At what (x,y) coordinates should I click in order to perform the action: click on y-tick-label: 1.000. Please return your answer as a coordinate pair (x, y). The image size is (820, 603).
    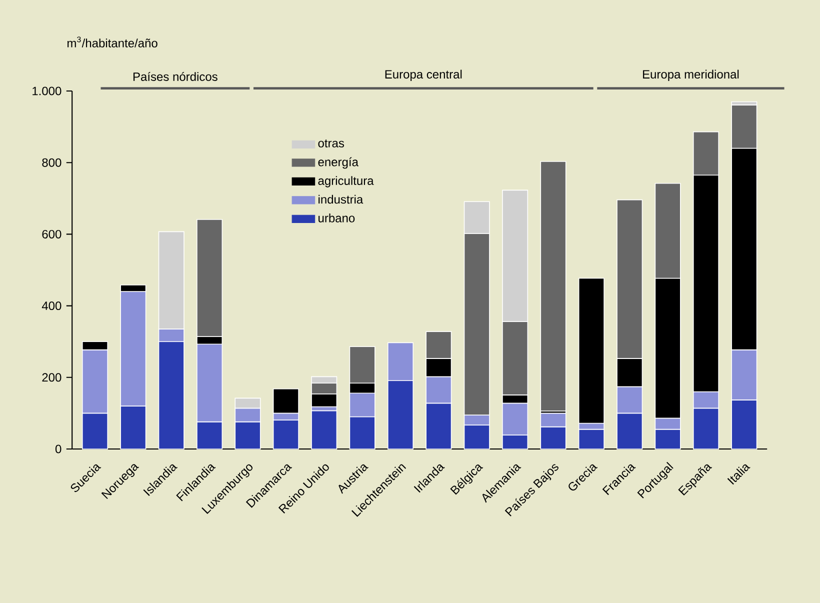
    Looking at the image, I should click on (47, 91).